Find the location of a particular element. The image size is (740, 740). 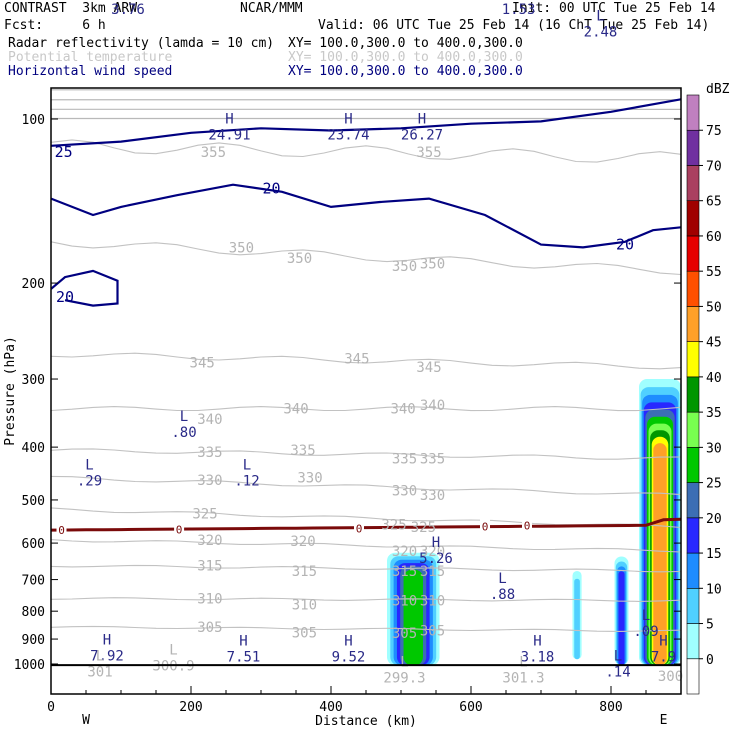

colorbar-label: 70 is located at coordinates (714, 166).